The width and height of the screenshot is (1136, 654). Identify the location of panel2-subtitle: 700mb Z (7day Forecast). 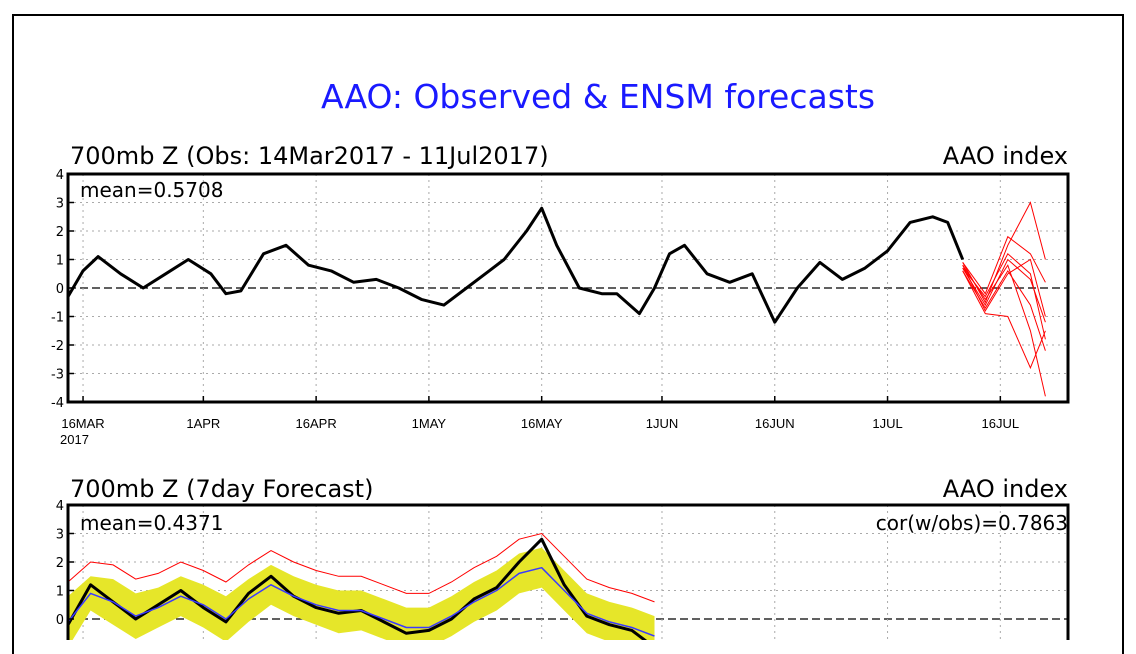
(221, 489).